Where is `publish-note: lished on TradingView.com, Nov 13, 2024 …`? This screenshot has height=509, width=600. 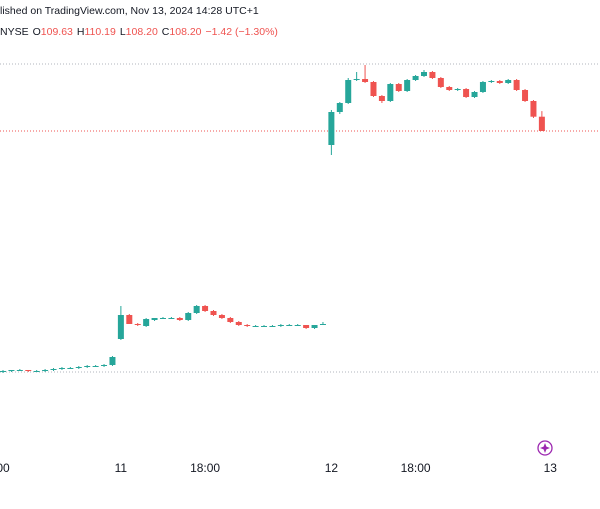 publish-note: lished on TradingView.com, Nov 13, 2024 … is located at coordinates (129, 11).